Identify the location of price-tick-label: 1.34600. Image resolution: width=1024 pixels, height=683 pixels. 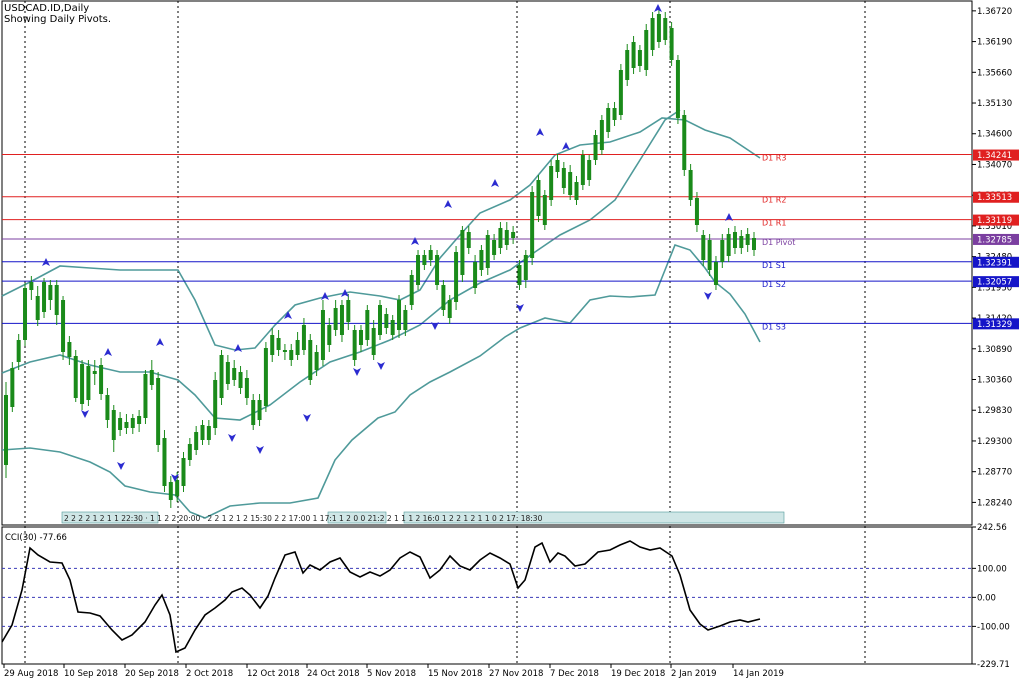
(994, 135).